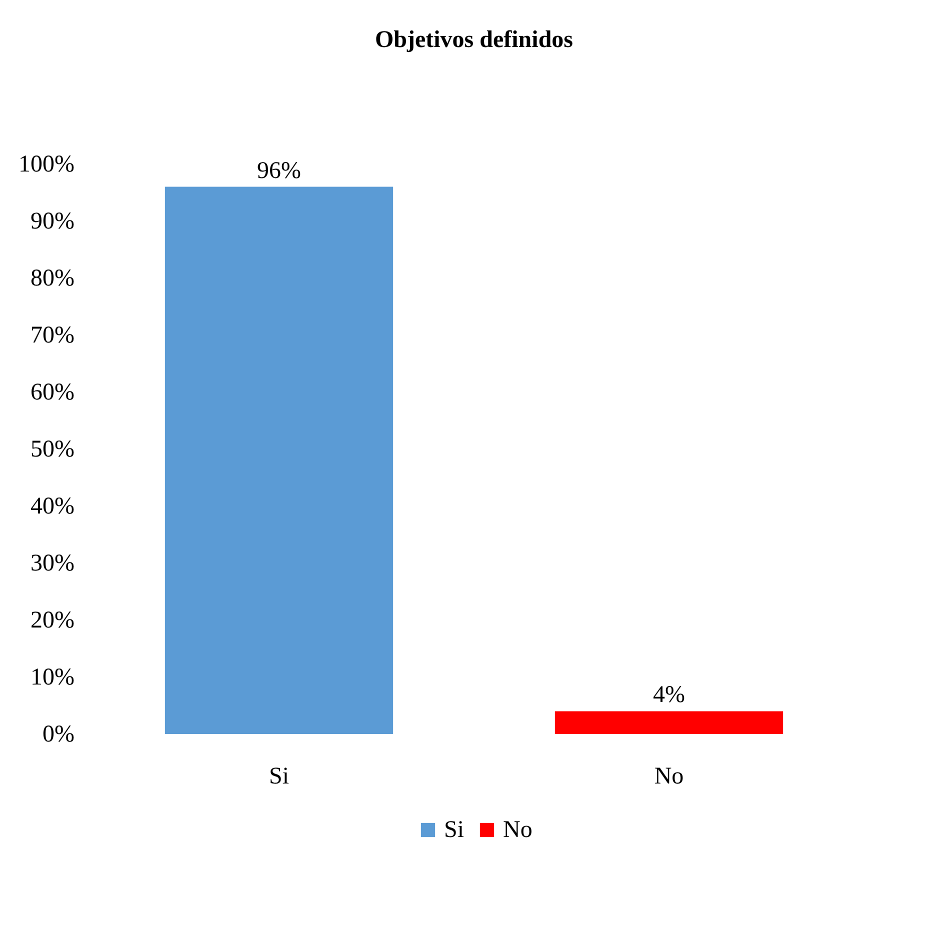  What do you see at coordinates (474, 40) in the screenshot?
I see `chart-title: Objetivos definidos` at bounding box center [474, 40].